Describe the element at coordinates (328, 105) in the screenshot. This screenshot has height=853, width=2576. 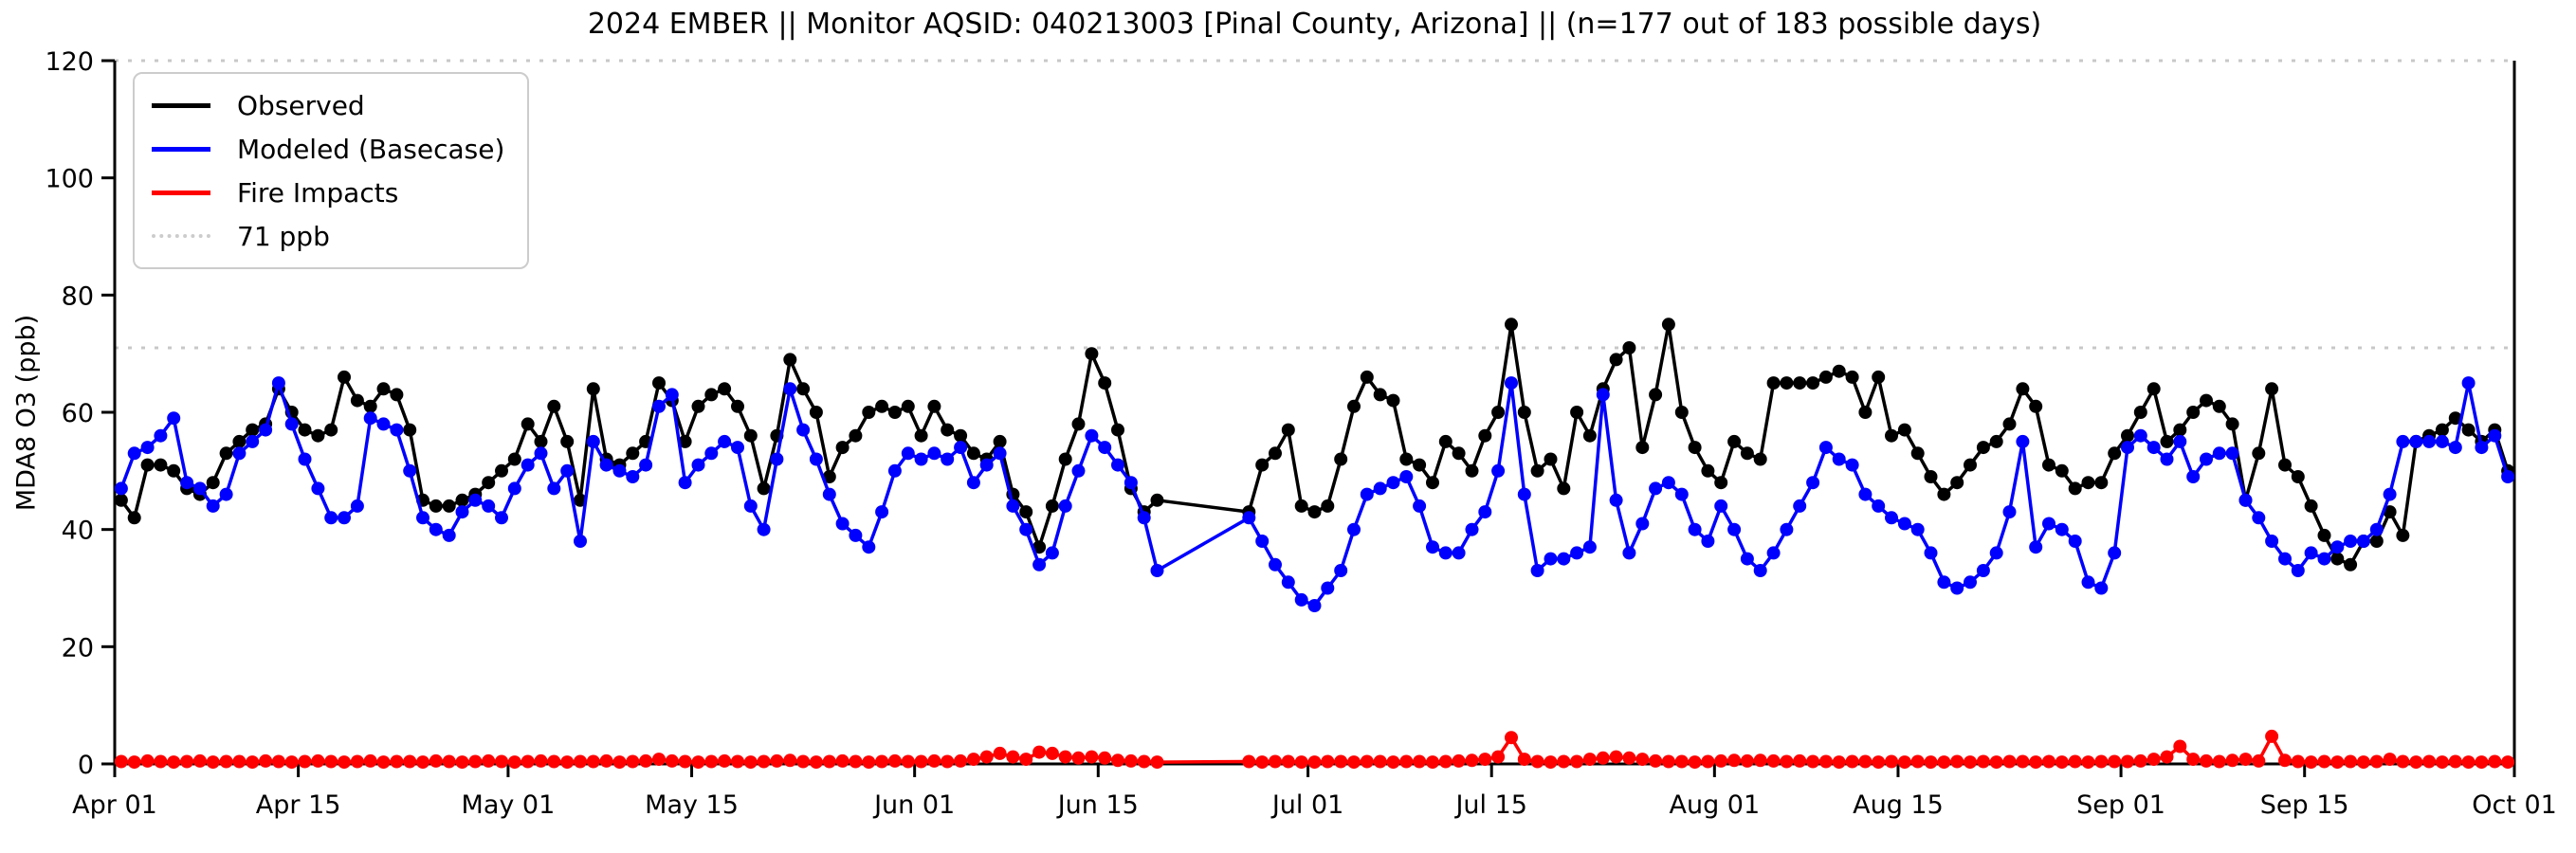
I see `legend-item-observed: Observed` at that location.